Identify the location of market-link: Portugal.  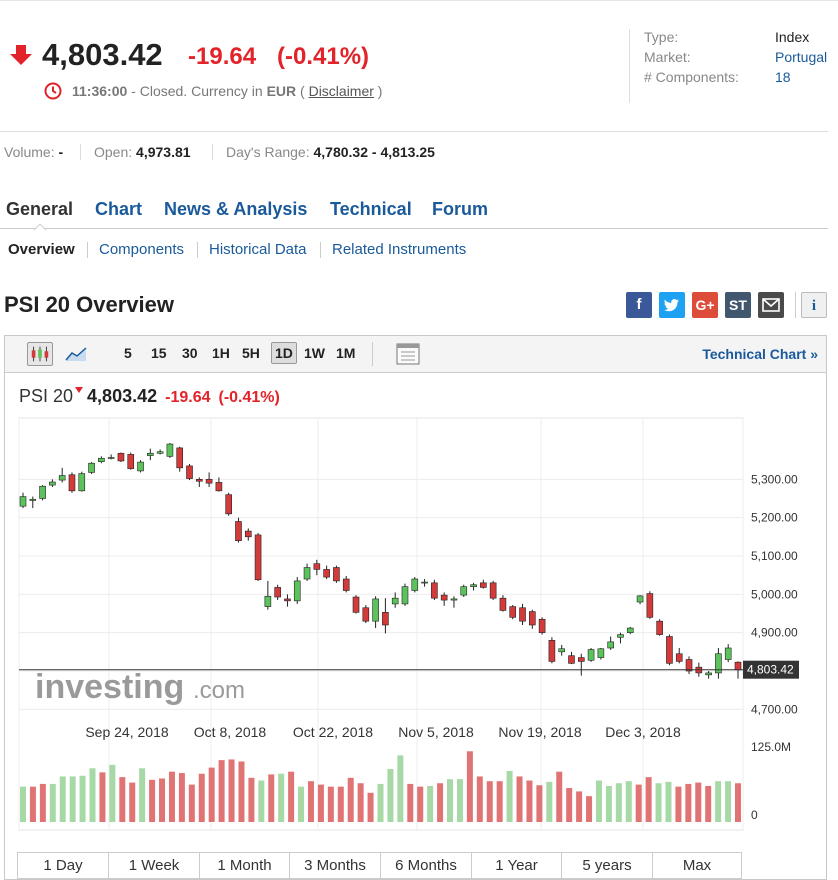
(801, 57).